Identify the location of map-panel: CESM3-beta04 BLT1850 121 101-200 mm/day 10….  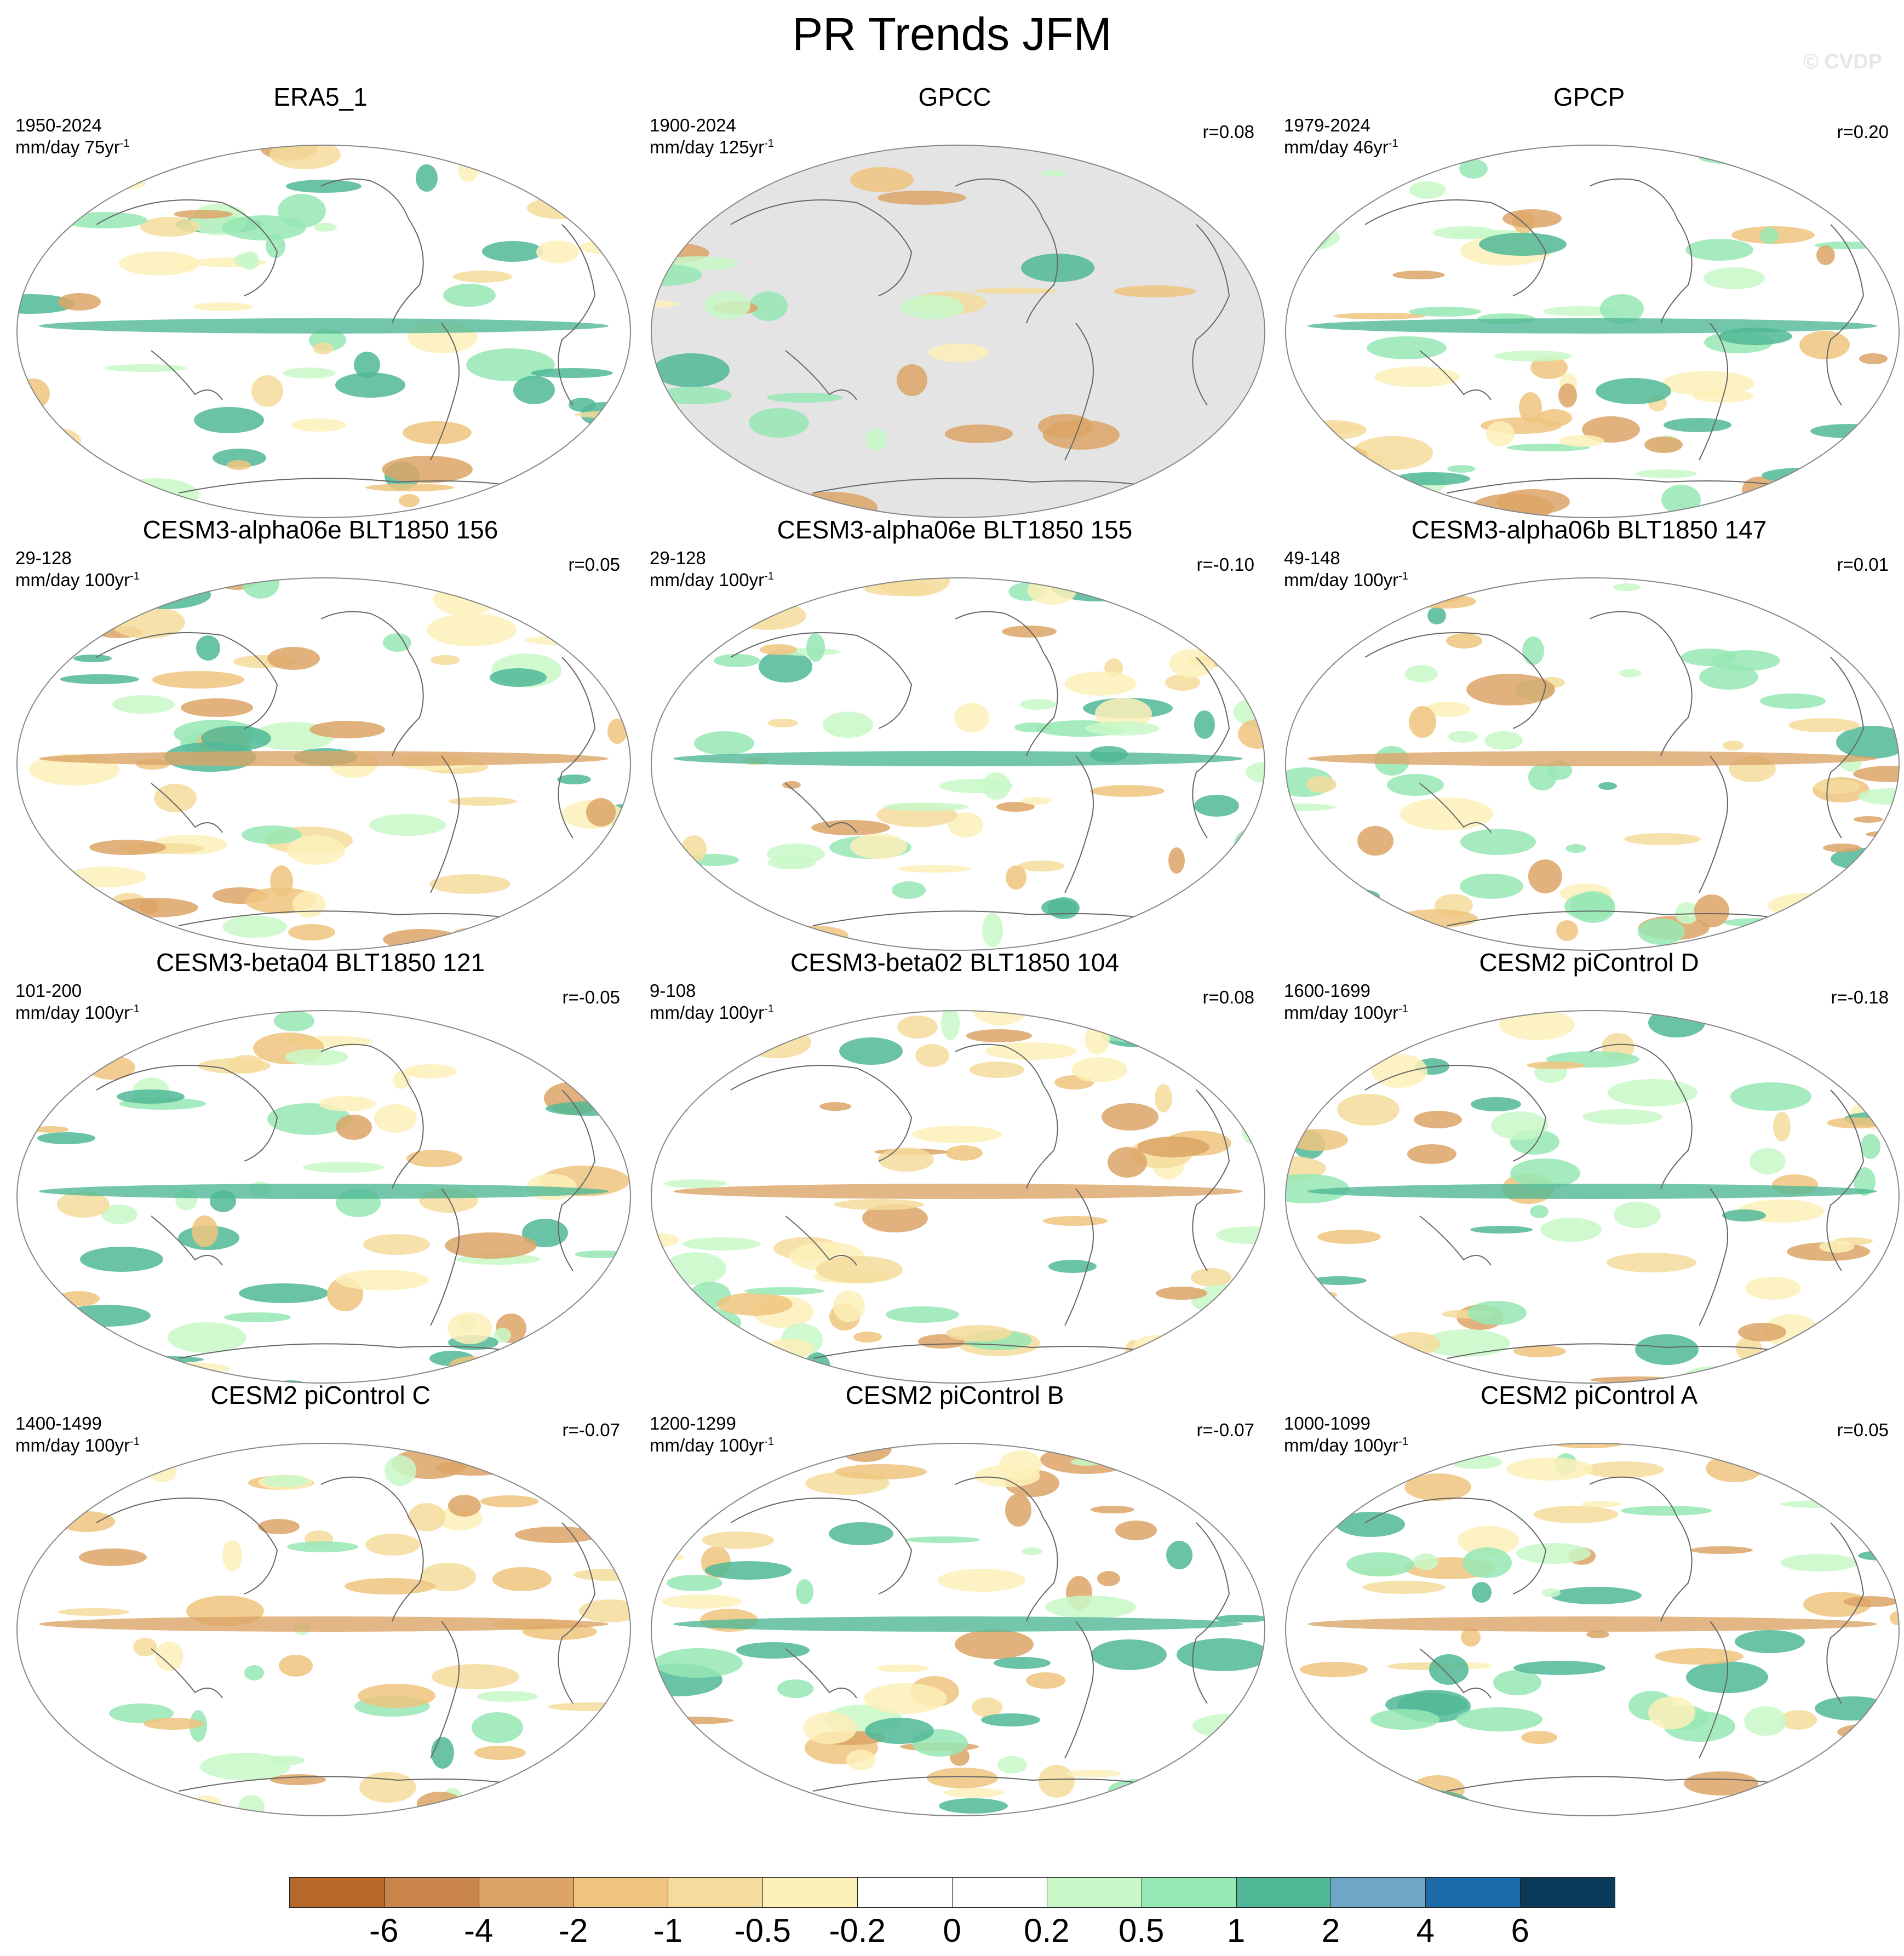
(320, 1166).